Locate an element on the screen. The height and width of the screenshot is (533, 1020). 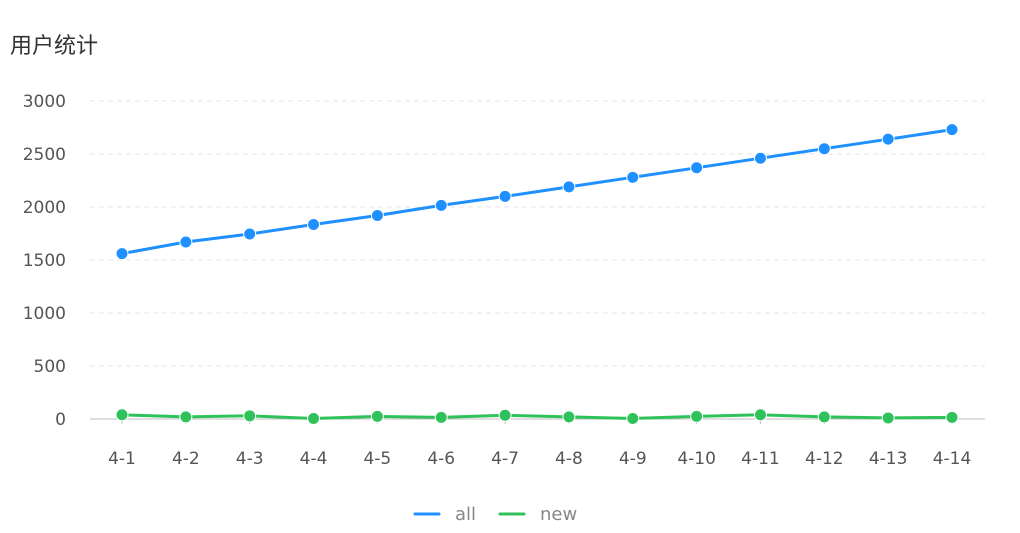
x-tick-label: 4-8 is located at coordinates (569, 459).